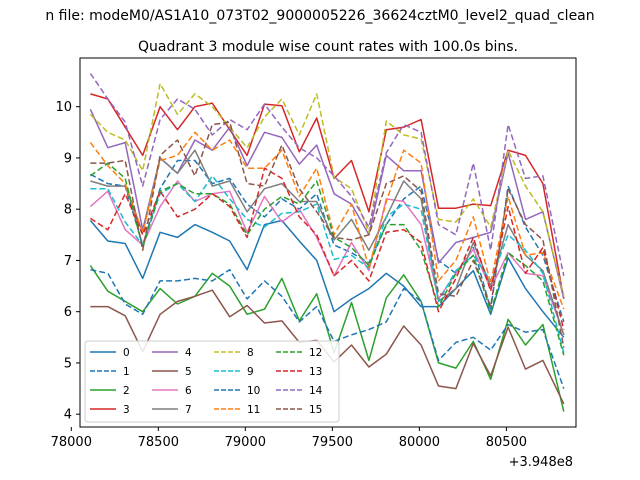  I want to click on legend-label-7: 7, so click(188, 410).